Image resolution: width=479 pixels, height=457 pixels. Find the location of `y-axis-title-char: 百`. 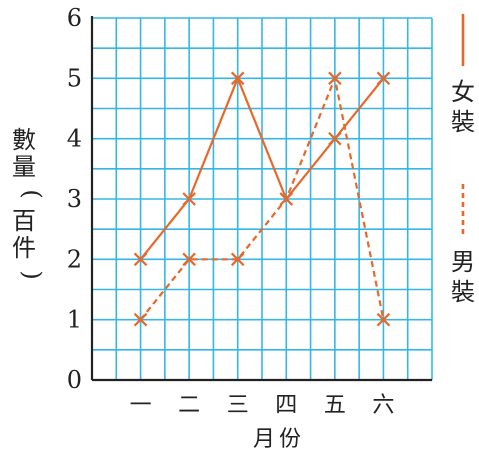

y-axis-title-char: 百 is located at coordinates (24, 221).